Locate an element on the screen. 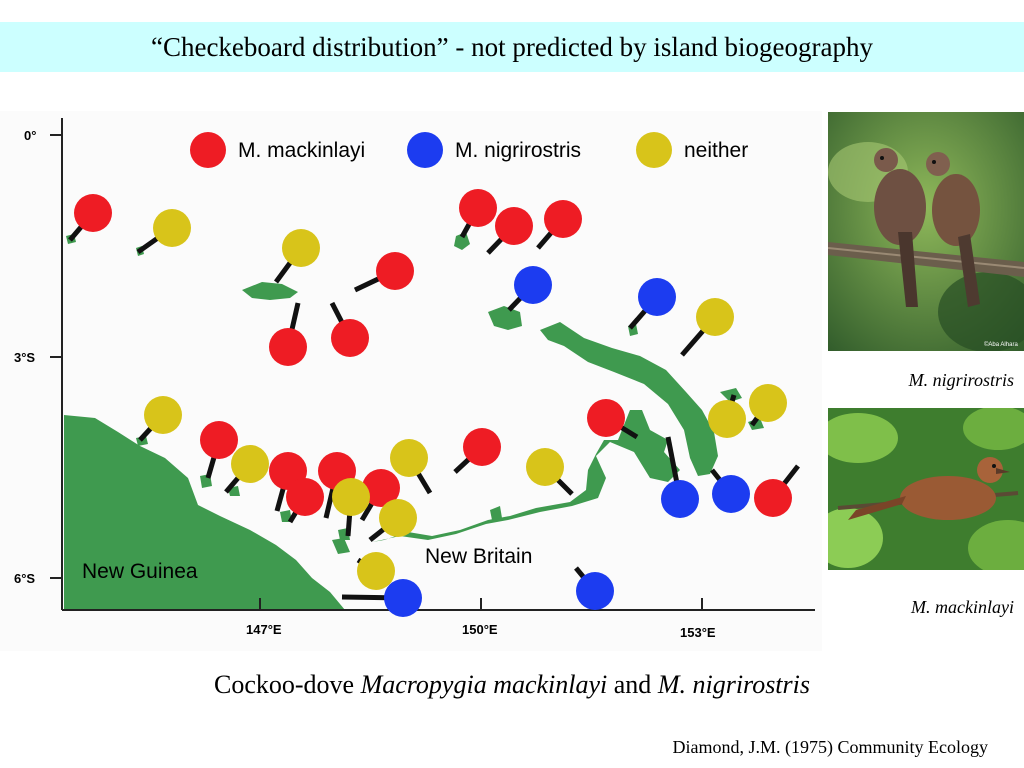 This screenshot has height=768, width=1024. citation: Diamond, J.M. (1975) Community Ecology is located at coordinates (830, 747).